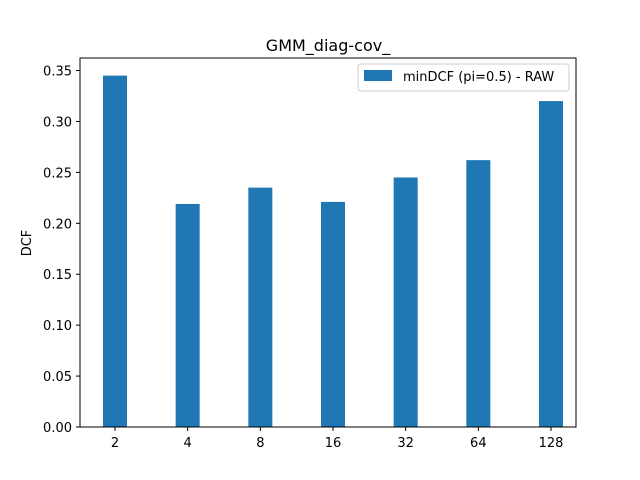  What do you see at coordinates (57, 224) in the screenshot?
I see `y-tick-label-0.20: 0.20` at bounding box center [57, 224].